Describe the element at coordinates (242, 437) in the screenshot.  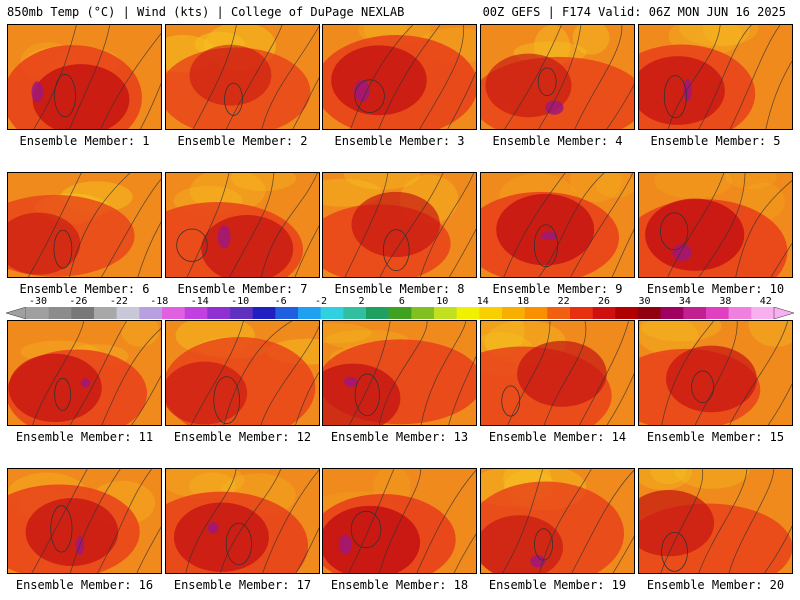
I see `ensemble-member-label: Ensemble Member: 12` at that location.